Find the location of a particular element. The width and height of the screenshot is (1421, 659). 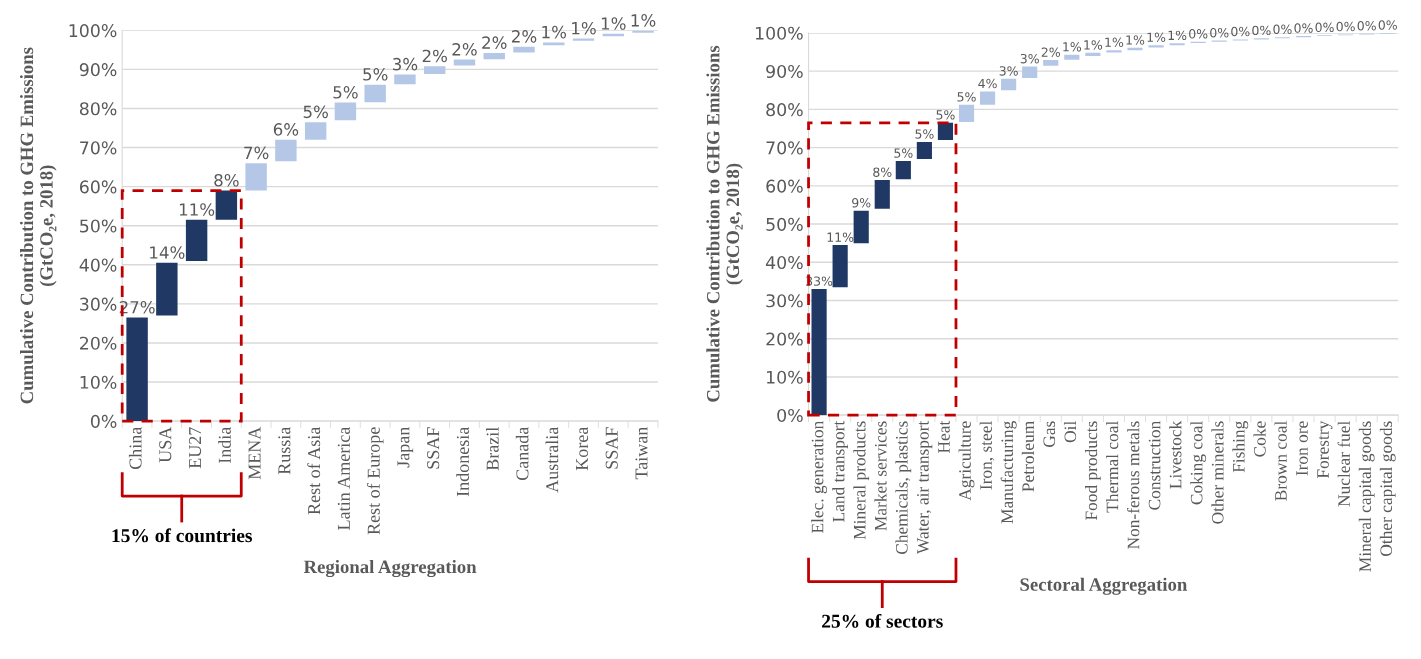

x-tick-label: Water, air transport is located at coordinates (925, 487).